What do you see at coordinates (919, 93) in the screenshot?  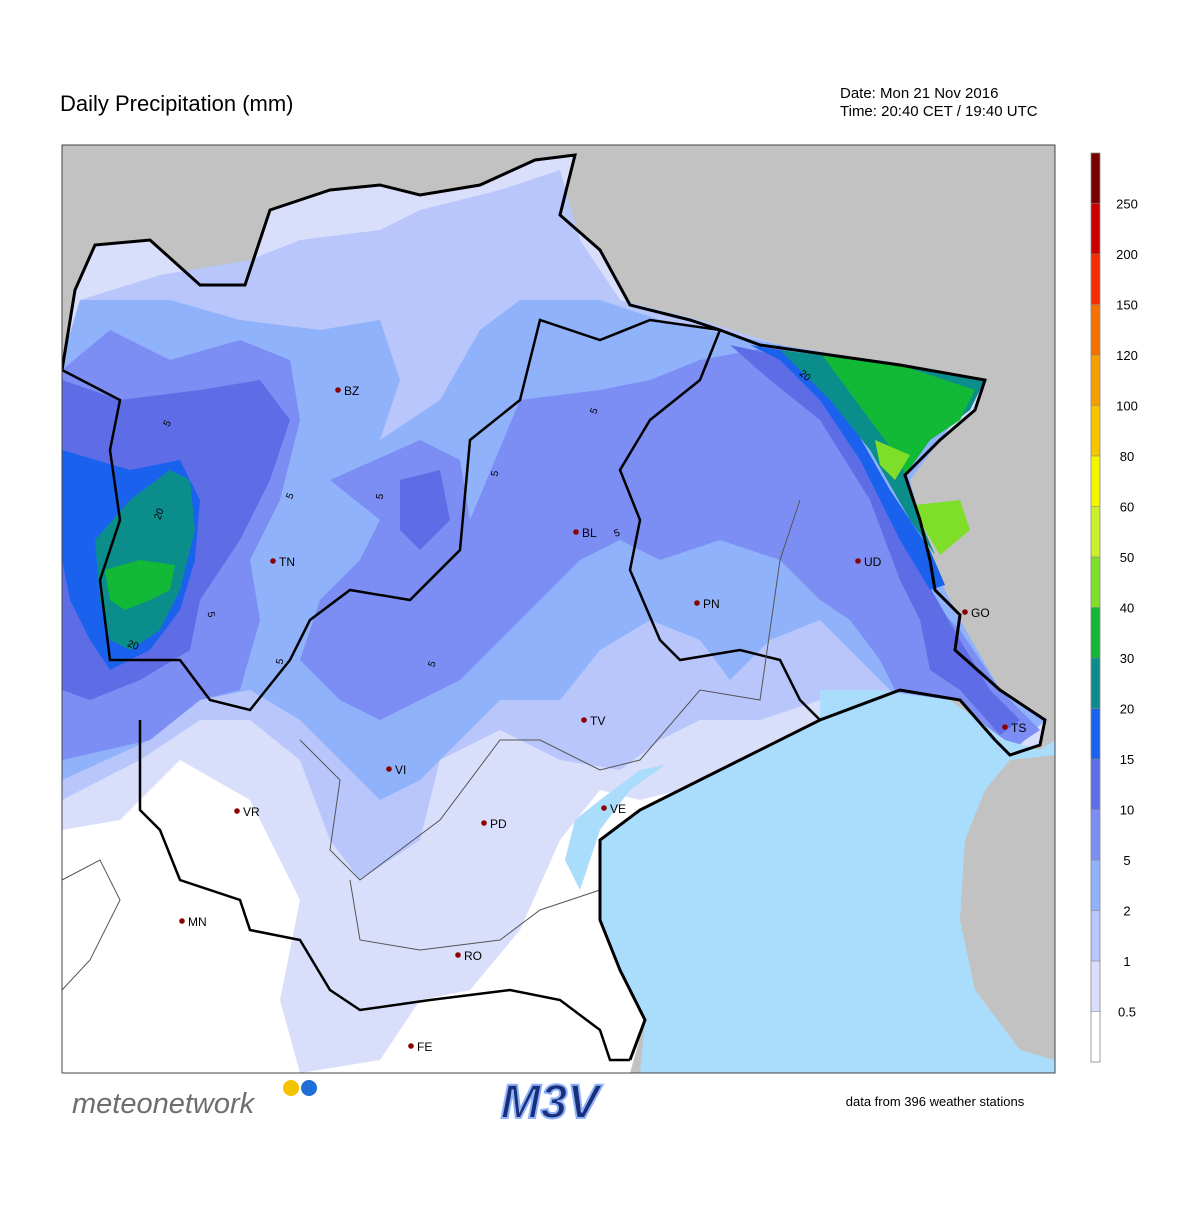 I see `date: Date: Mon 21 Nov 2016` at bounding box center [919, 93].